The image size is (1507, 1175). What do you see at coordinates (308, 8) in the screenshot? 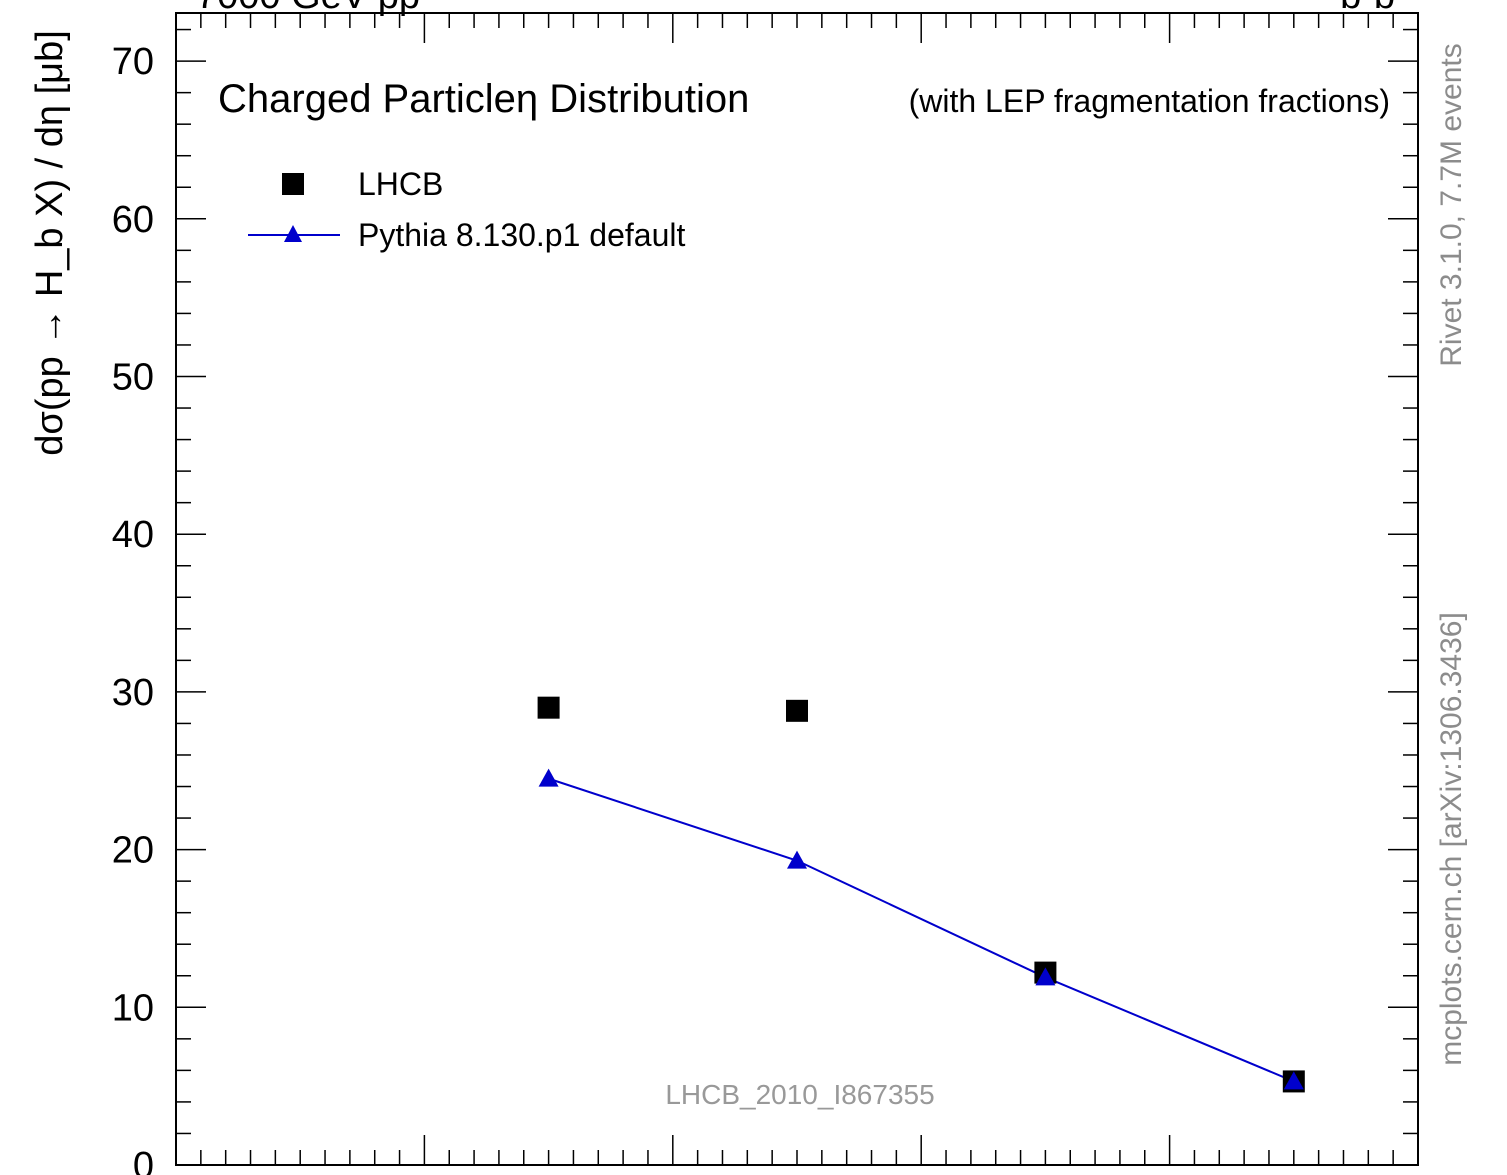
I see `top-left-text: 7000 GeV pp` at bounding box center [308, 8].